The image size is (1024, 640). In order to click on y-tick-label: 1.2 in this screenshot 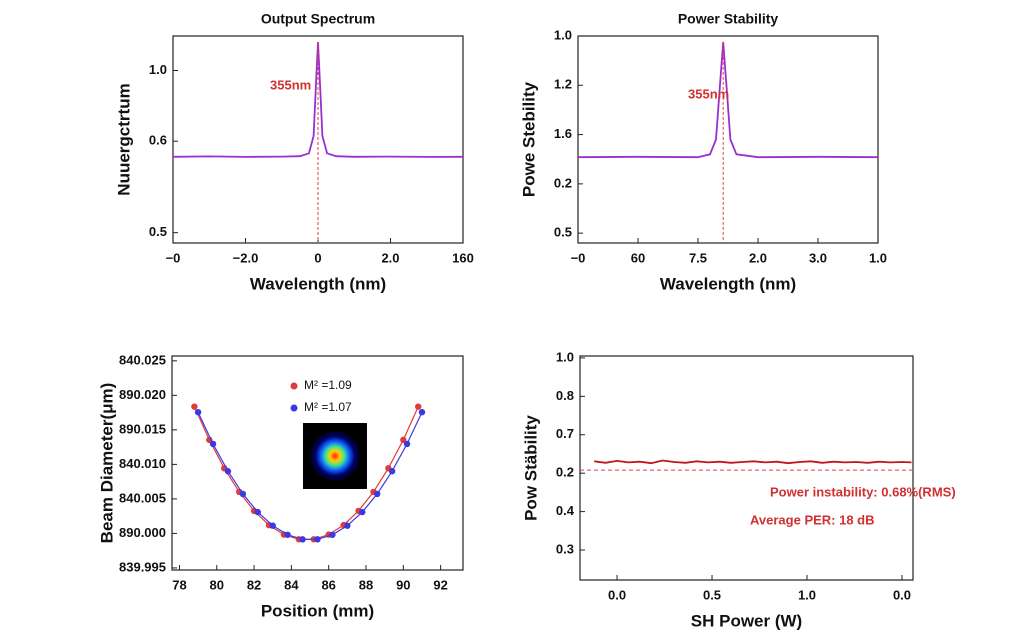, I will do `click(563, 84)`.